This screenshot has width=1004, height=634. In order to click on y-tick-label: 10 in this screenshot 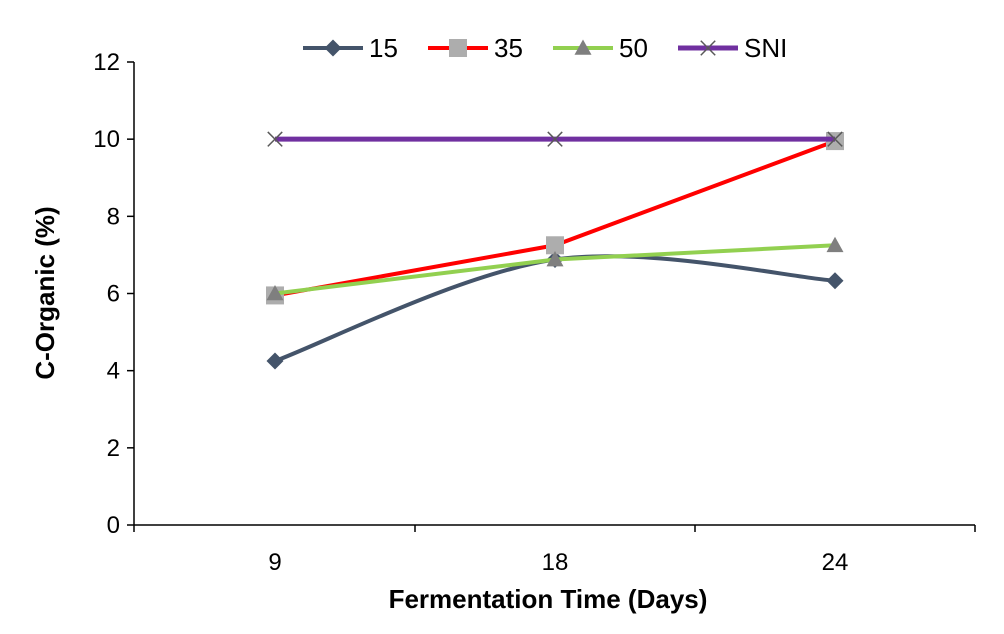, I will do `click(106, 139)`.